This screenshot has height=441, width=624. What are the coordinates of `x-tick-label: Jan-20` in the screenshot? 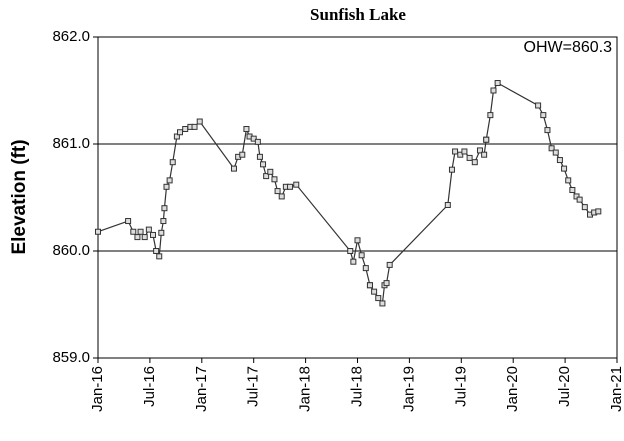 It's located at (512, 389).